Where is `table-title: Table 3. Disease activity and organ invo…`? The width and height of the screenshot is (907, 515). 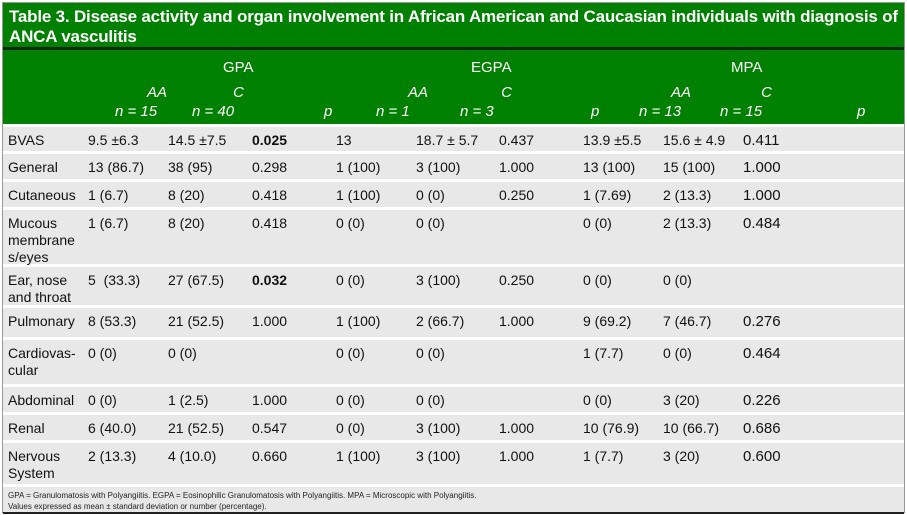
table-title: Table 3. Disease activity and organ invo… is located at coordinates (453, 25).